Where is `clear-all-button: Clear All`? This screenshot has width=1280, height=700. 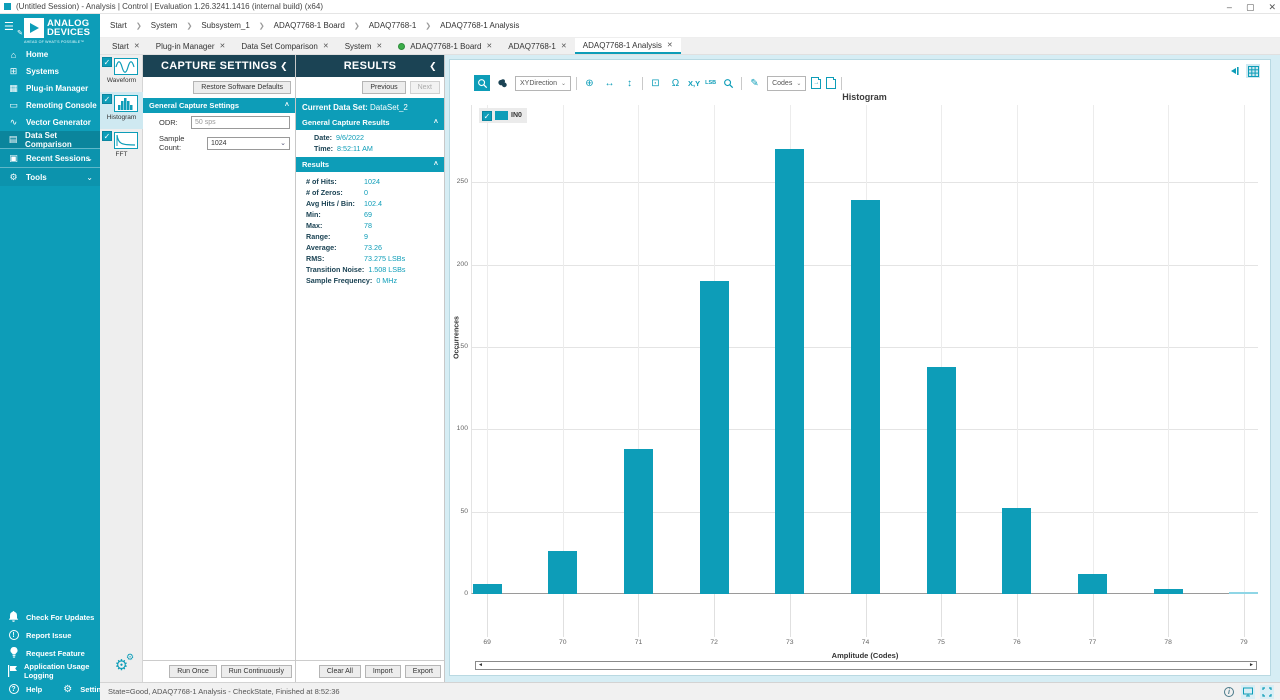 clear-all-button: Clear All is located at coordinates (339, 671).